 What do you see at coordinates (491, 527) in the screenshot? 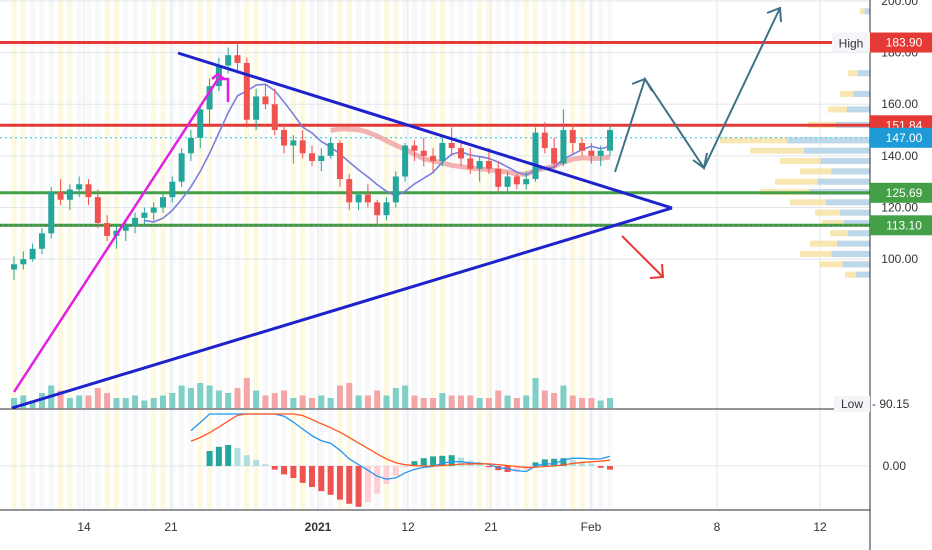
I see `time-tick-label: 21` at bounding box center [491, 527].